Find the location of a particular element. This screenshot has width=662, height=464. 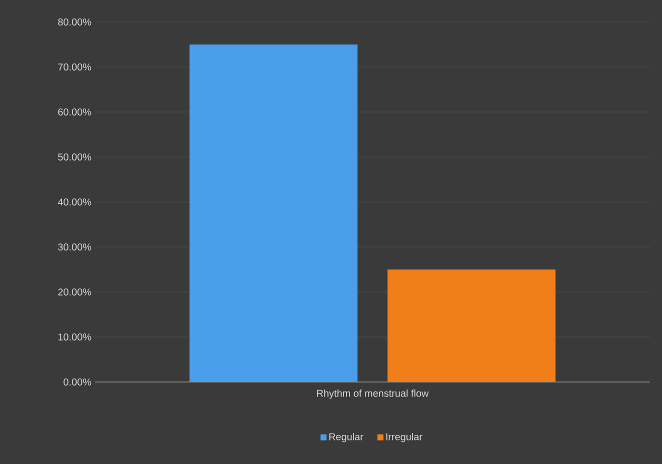

y-tick-label: 0.00% is located at coordinates (78, 382).